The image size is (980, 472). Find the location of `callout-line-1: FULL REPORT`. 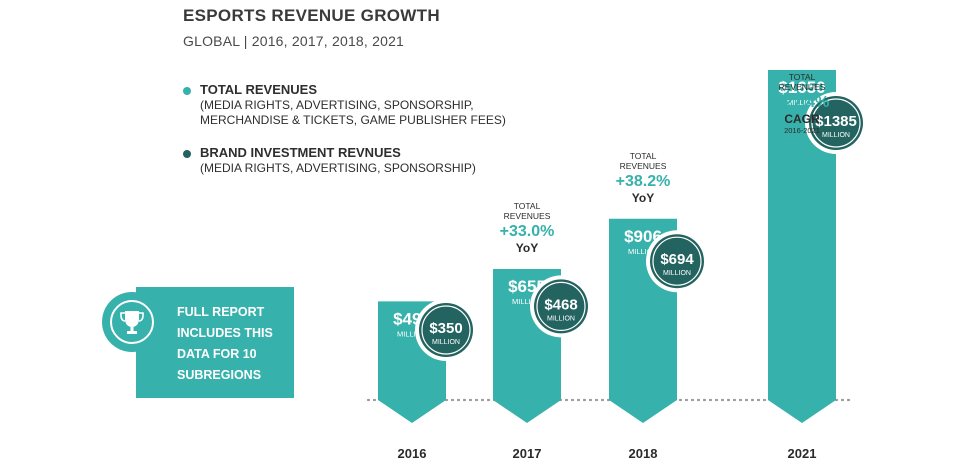

callout-line-1: FULL REPORT is located at coordinates (221, 312).